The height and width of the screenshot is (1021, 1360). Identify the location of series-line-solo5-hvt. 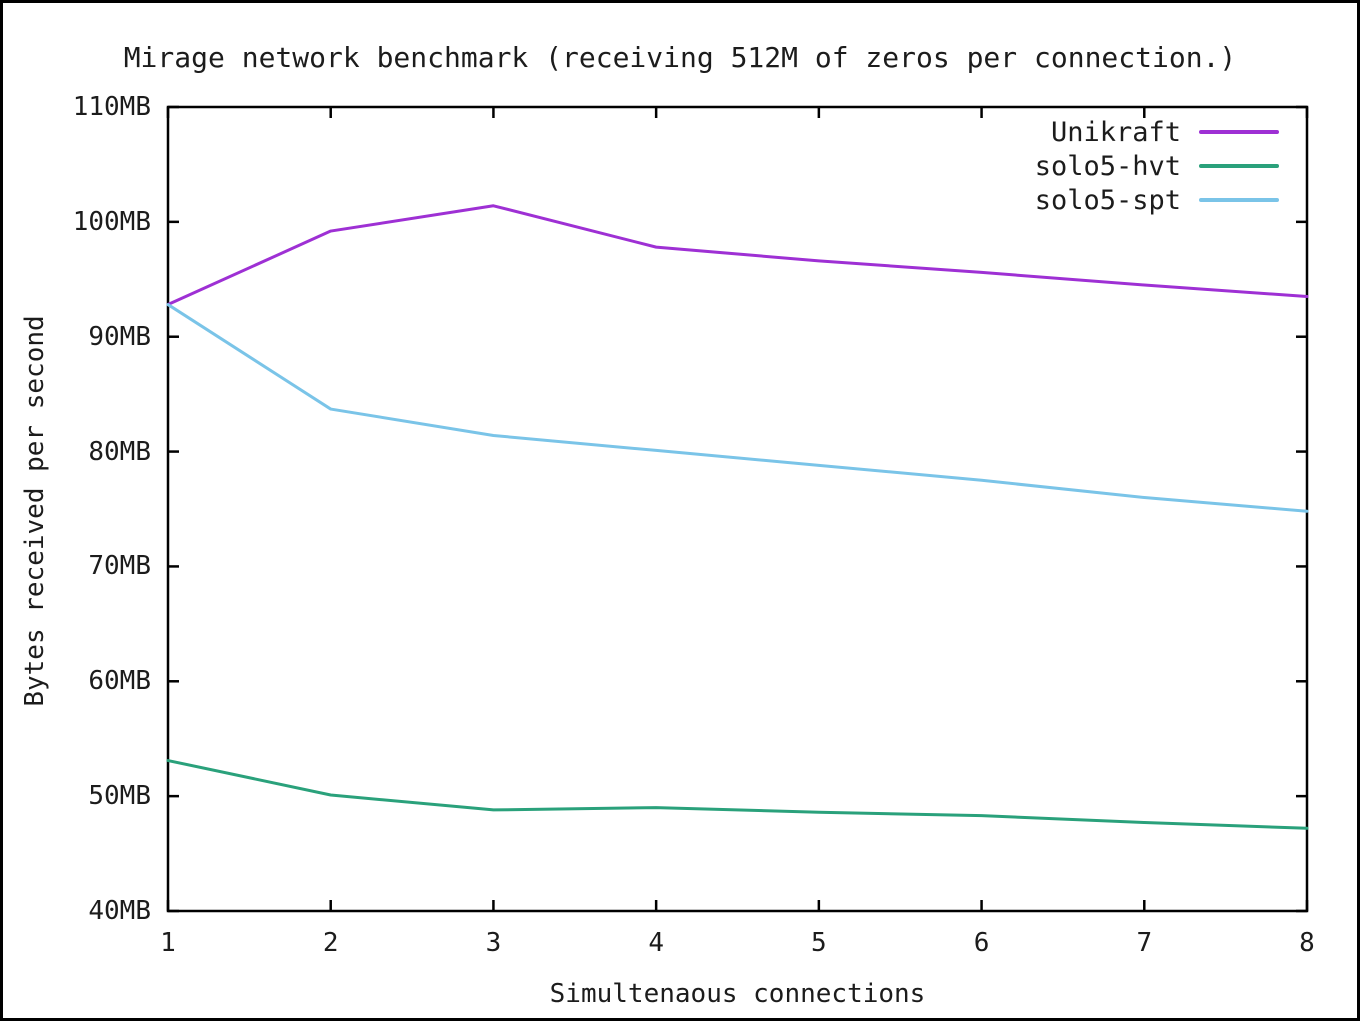
(737, 794).